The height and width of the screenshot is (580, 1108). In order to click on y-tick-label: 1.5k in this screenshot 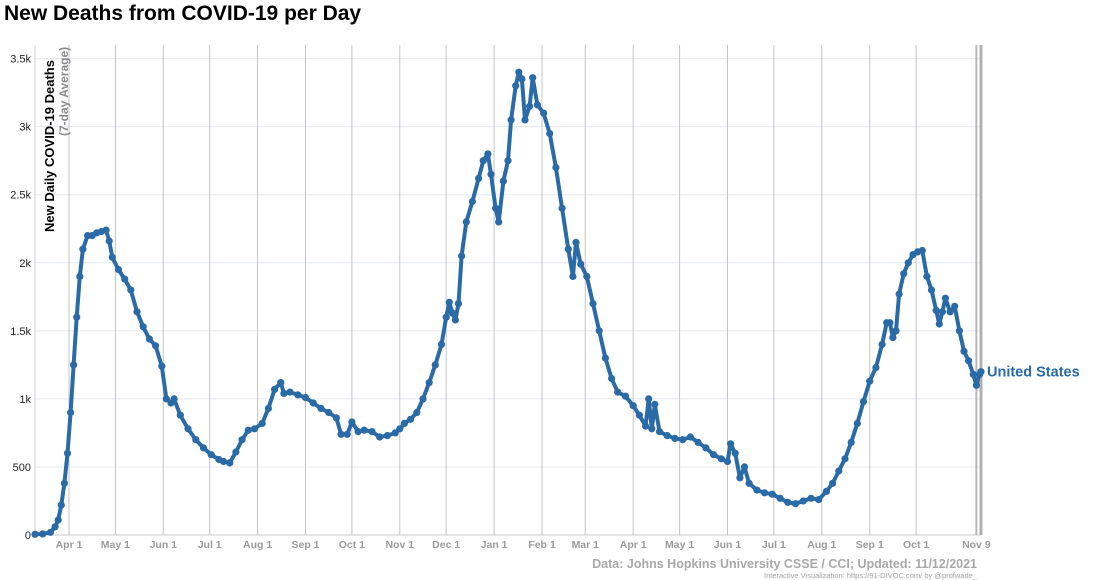, I will do `click(20, 332)`.